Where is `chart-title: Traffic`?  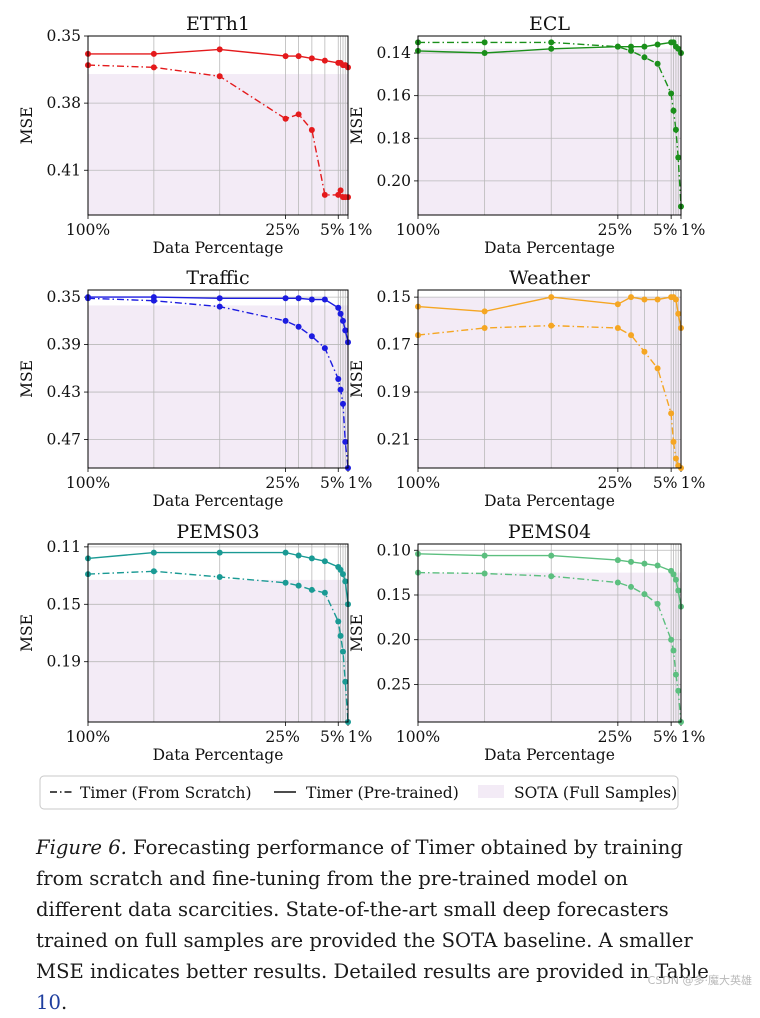 chart-title: Traffic is located at coordinates (217, 278).